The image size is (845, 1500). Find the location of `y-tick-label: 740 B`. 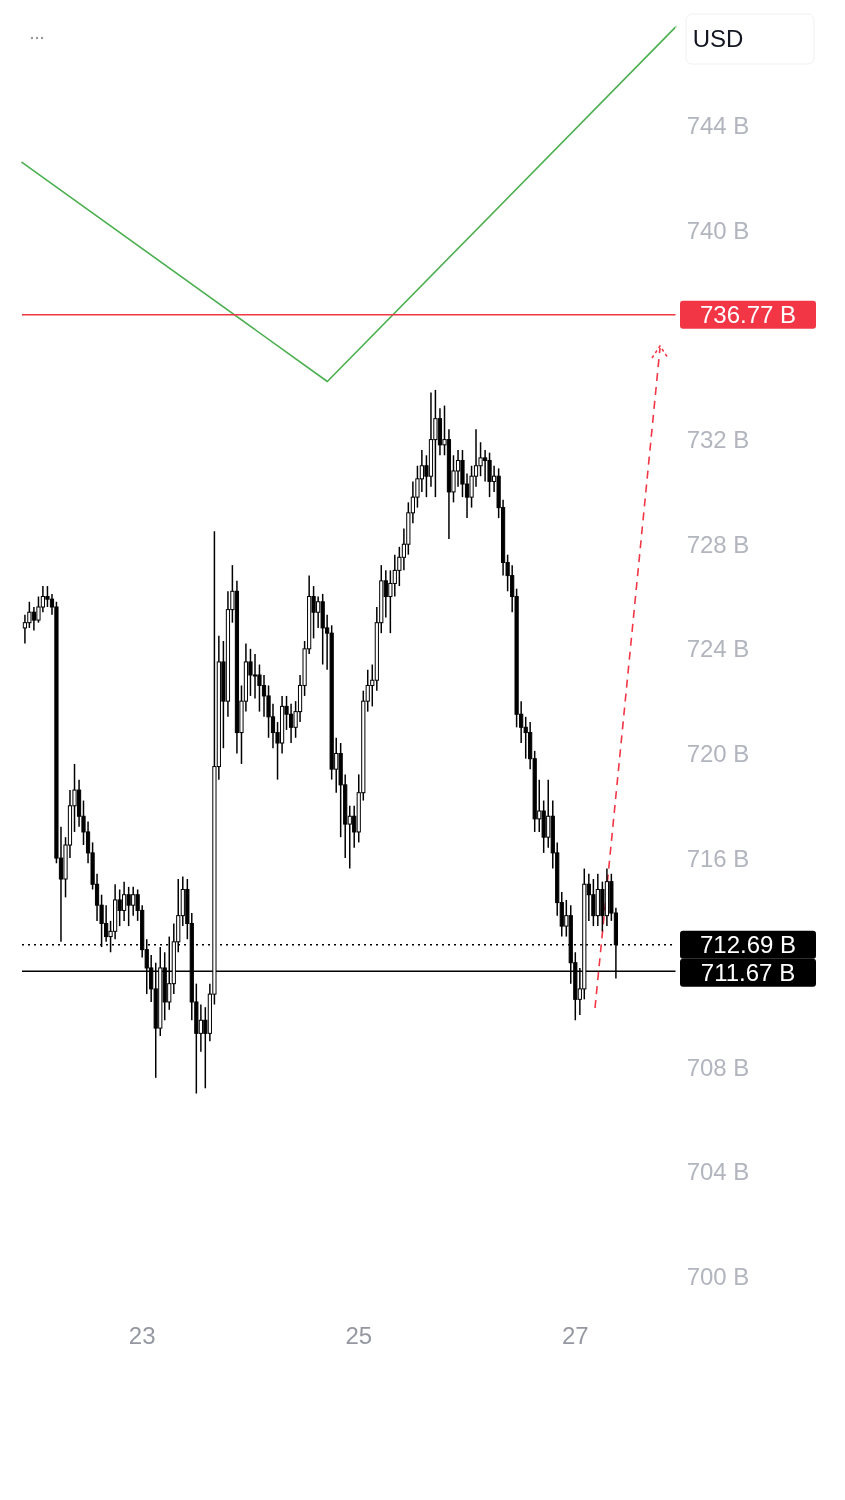

y-tick-label: 740 B is located at coordinates (718, 230).